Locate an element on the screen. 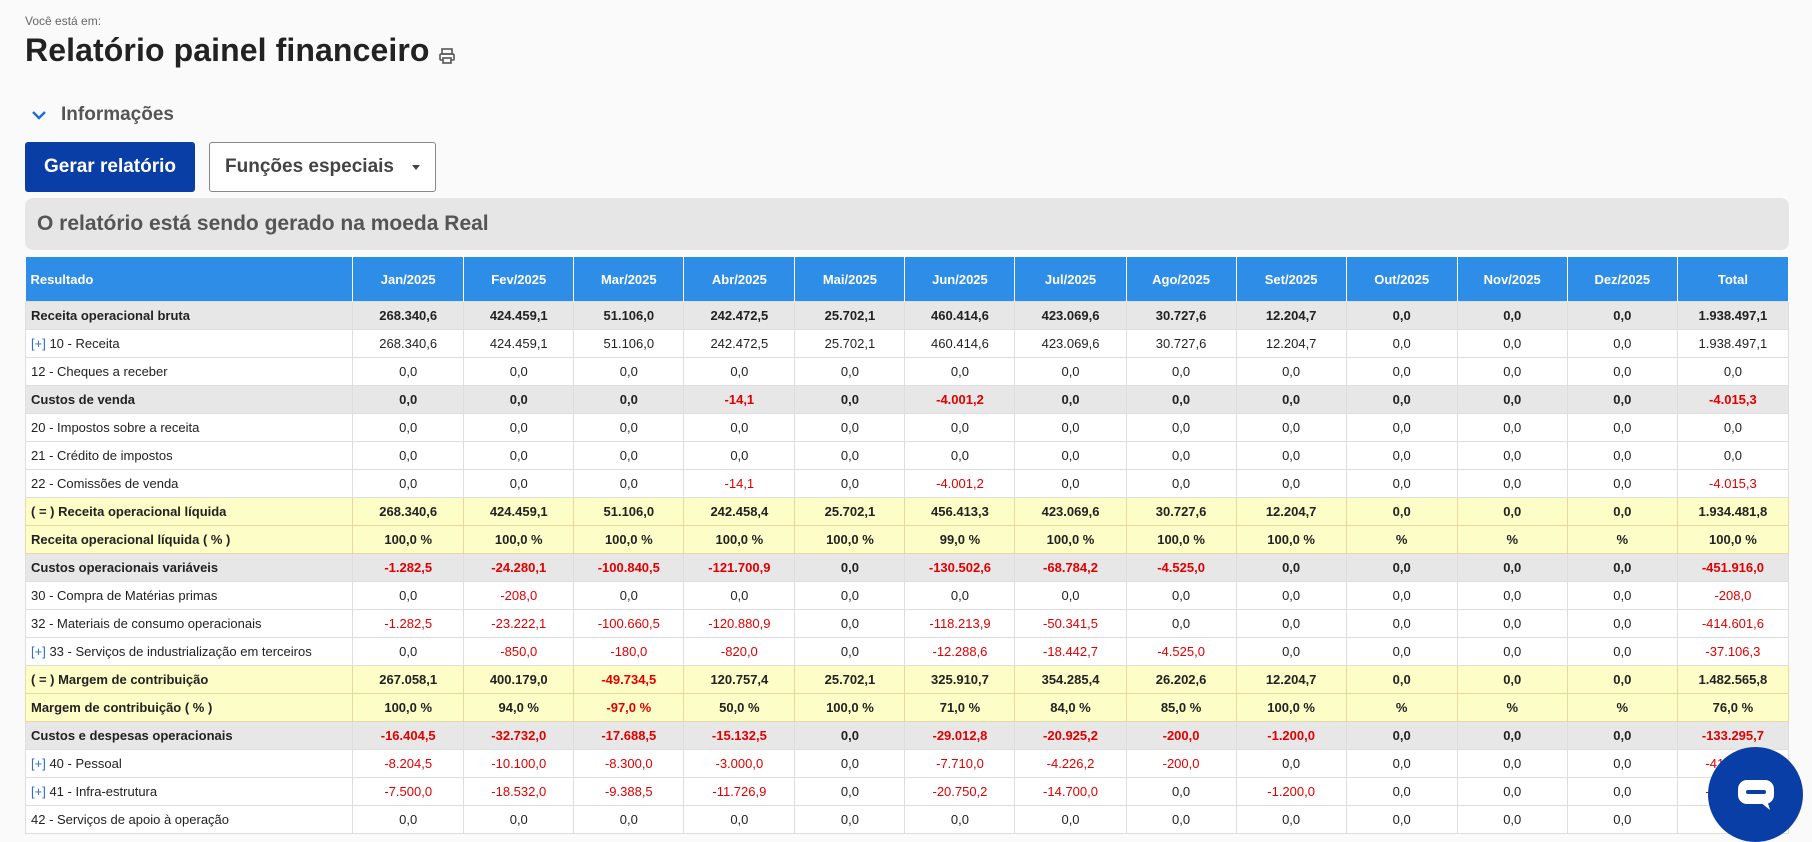 The width and height of the screenshot is (1812, 842). row-label: 20 - Impostos sobre a receita is located at coordinates (115, 427).